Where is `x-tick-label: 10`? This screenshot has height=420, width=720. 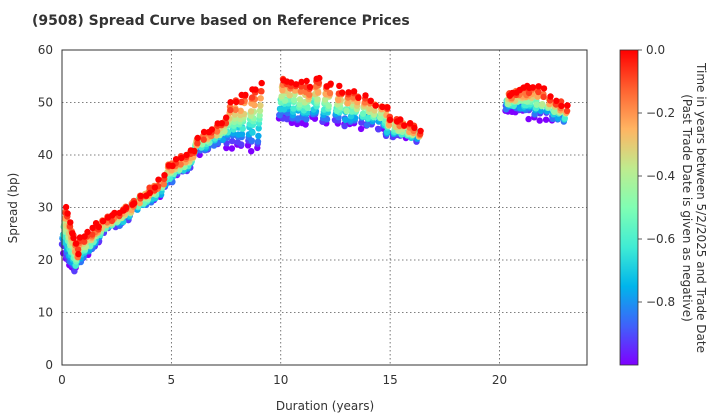 x-tick-label: 10 is located at coordinates (280, 380).